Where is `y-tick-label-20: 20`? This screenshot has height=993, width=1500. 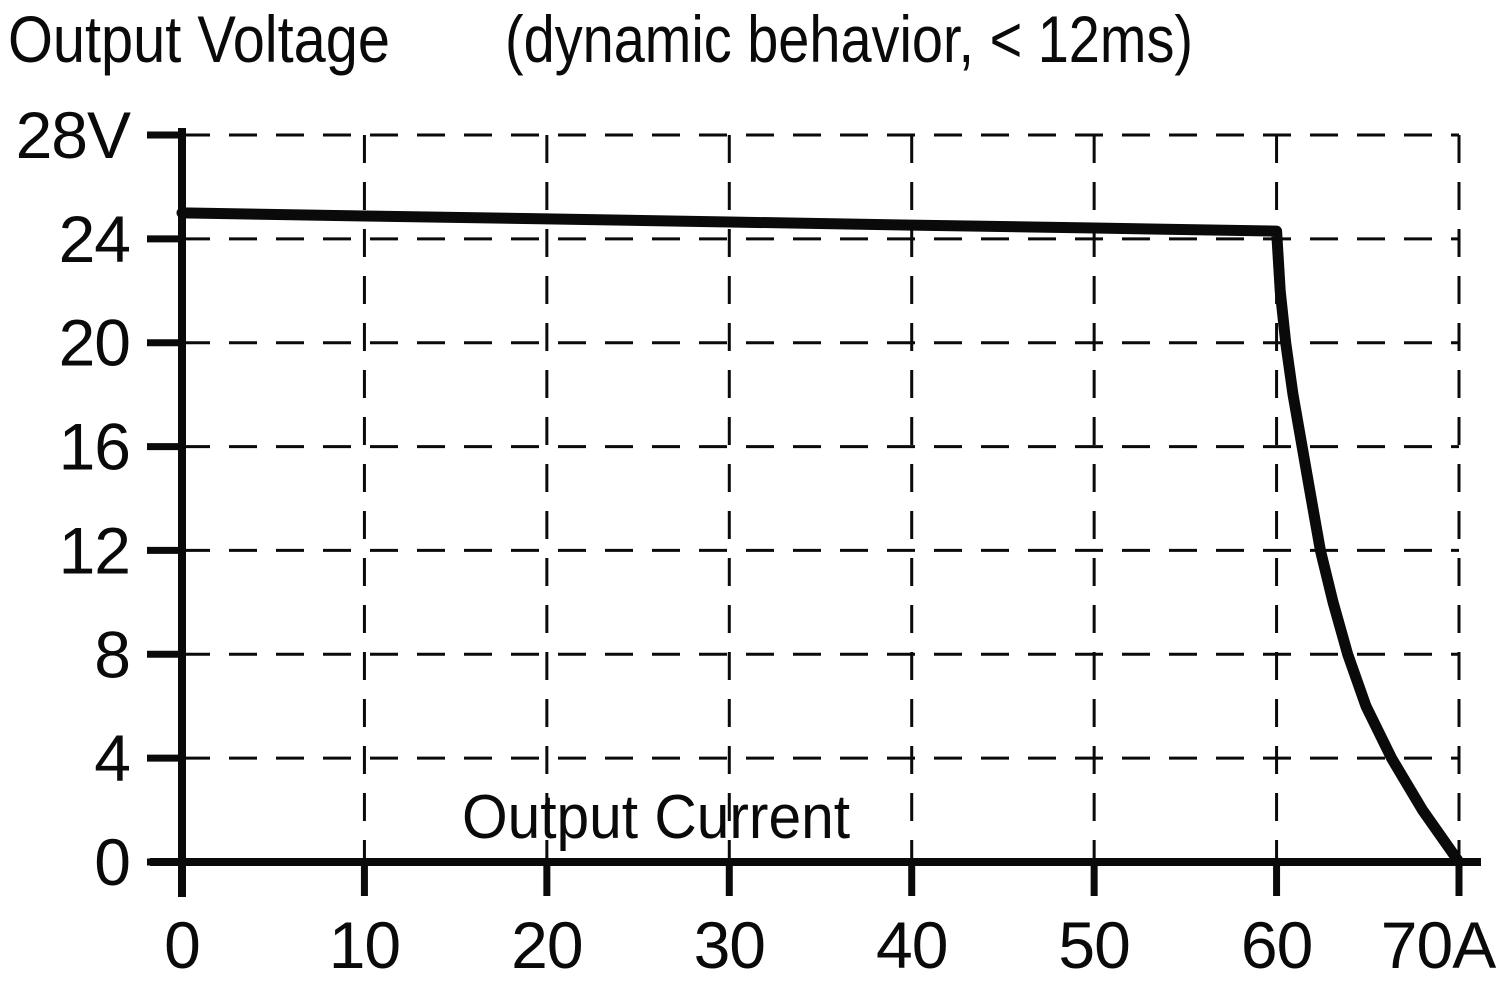
y-tick-label-20: 20 is located at coordinates (94, 343).